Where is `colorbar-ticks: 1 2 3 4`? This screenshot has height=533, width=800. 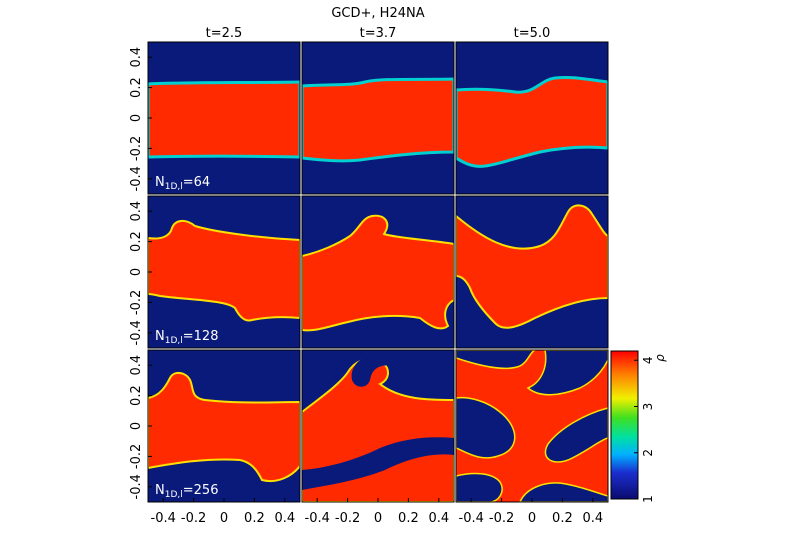
colorbar-ticks: 1 2 3 4 is located at coordinates (644, 429).